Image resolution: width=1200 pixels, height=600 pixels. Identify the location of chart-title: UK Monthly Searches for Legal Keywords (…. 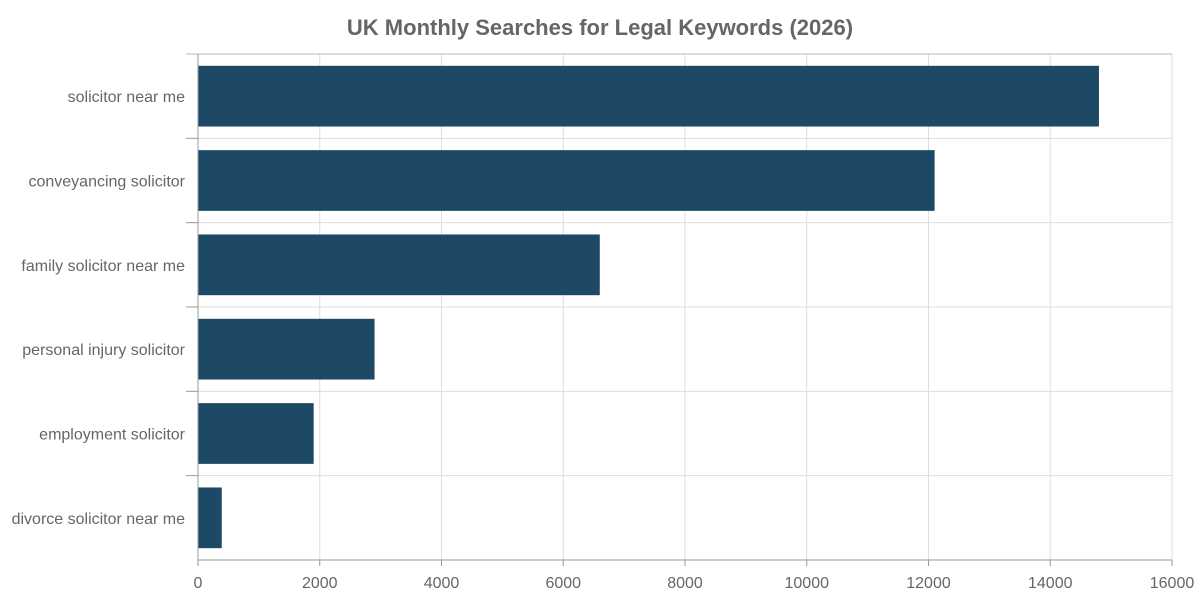
(600, 27).